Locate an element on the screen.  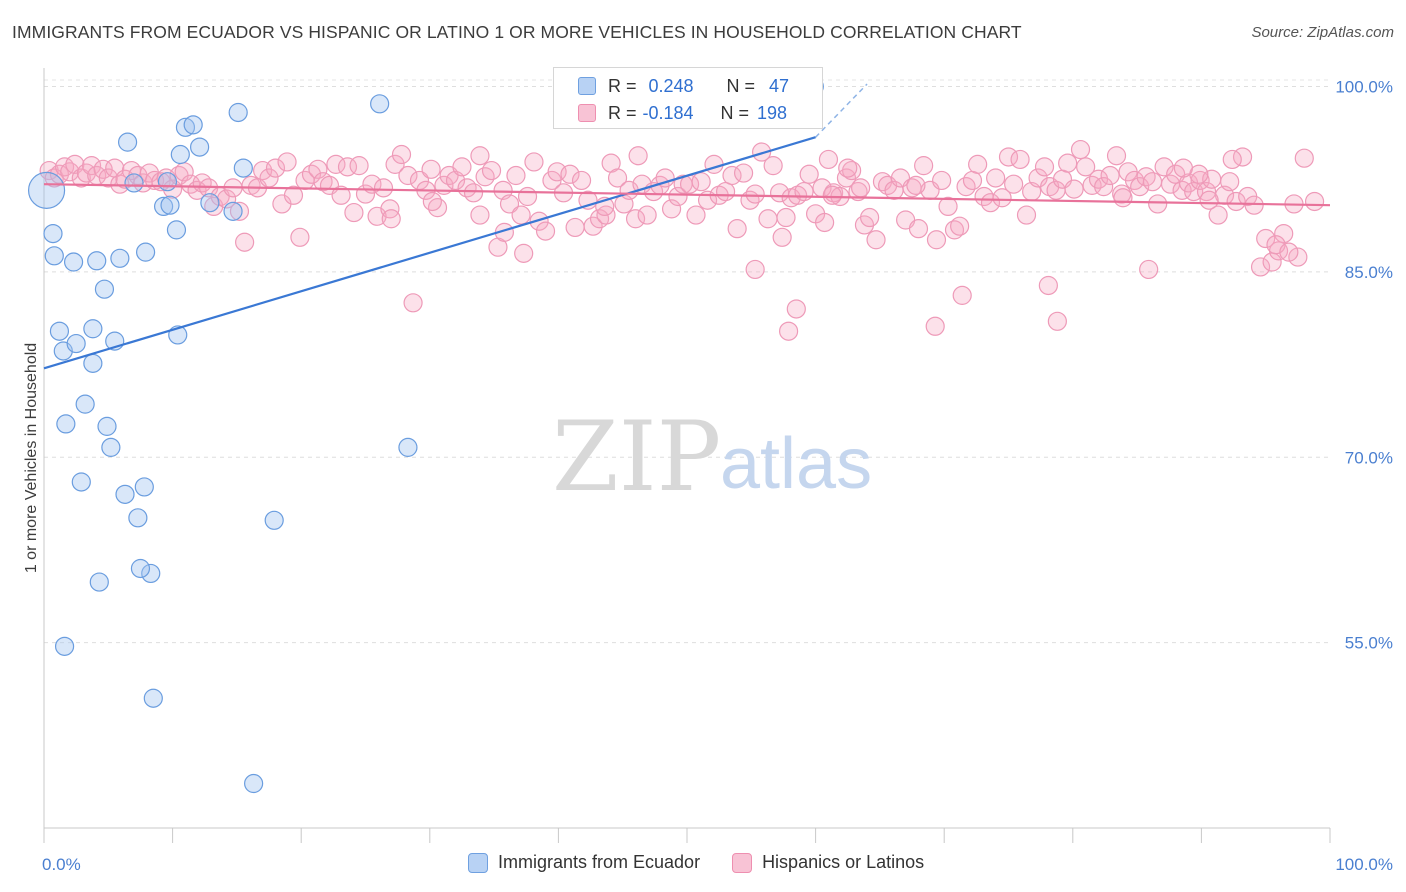
legend-row-hispanic: R = -0.184 N = 198 is located at coordinates (682, 113).